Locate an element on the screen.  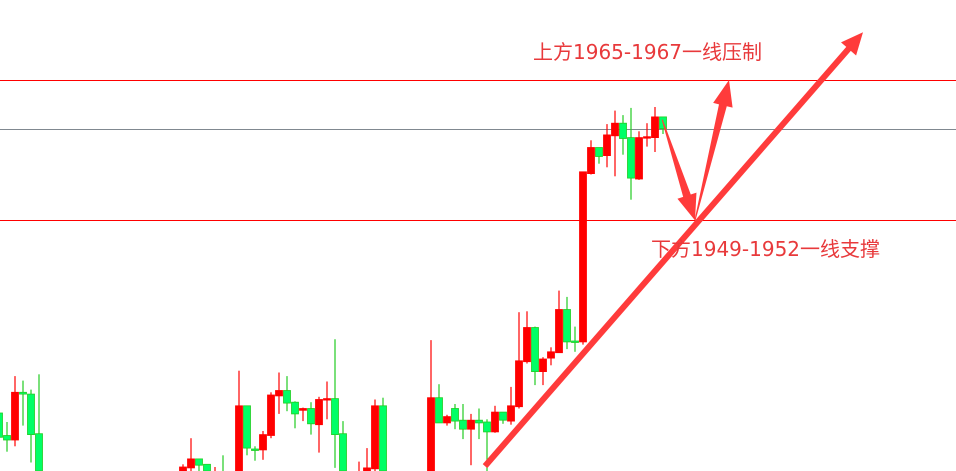
resistance-annotation: 上方1965-1967一线压制 is located at coordinates (648, 52).